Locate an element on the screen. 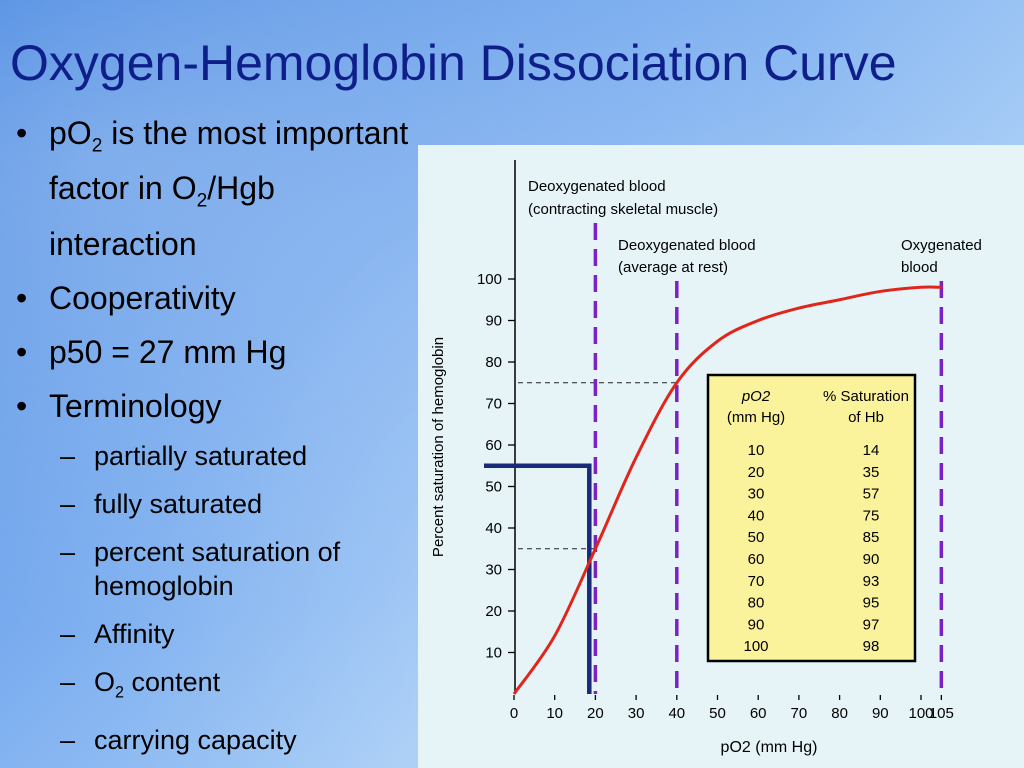 The image size is (1024, 768). bullet-text: fully saturated is located at coordinates (178, 503).